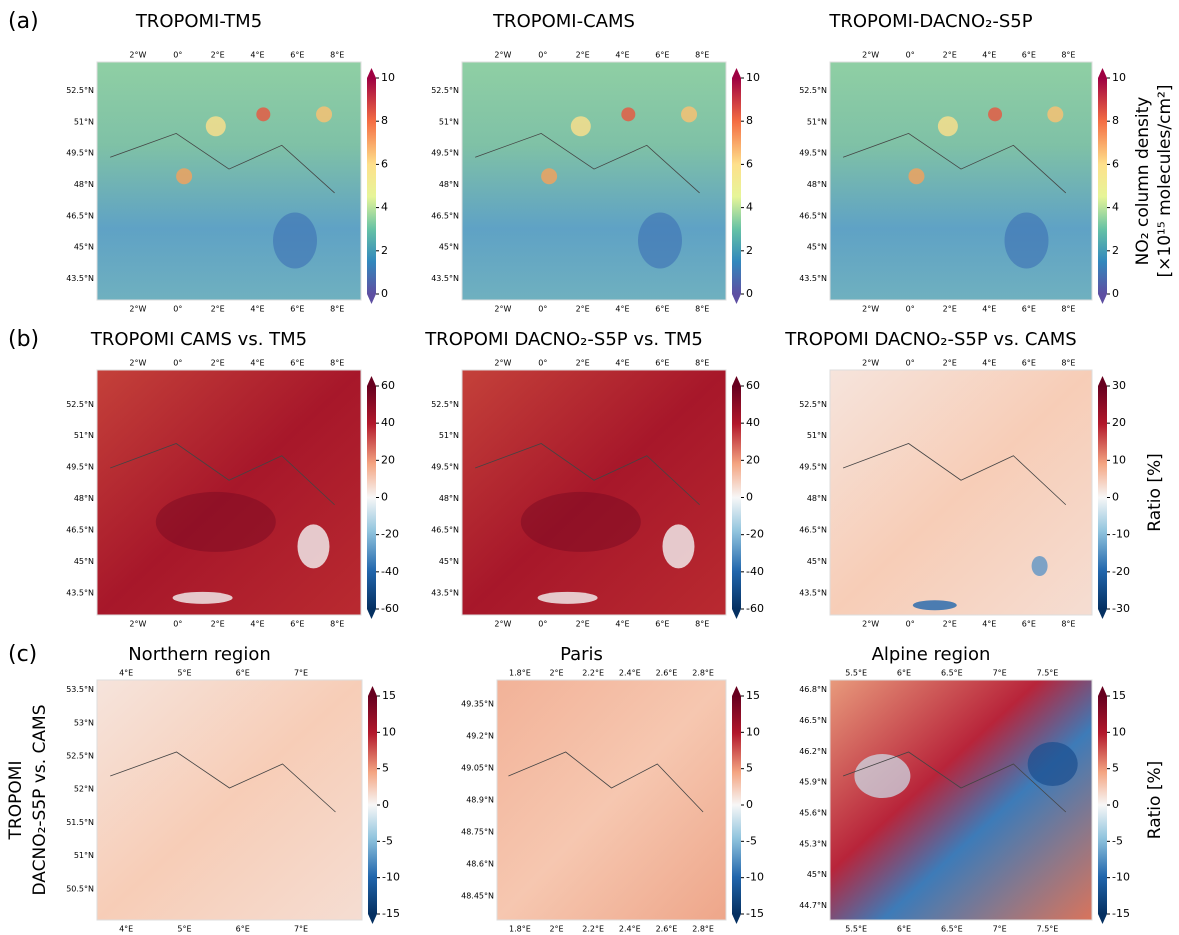 The image size is (1179, 935). I want to click on lat-tick-label: 51.5°N, so click(80, 822).